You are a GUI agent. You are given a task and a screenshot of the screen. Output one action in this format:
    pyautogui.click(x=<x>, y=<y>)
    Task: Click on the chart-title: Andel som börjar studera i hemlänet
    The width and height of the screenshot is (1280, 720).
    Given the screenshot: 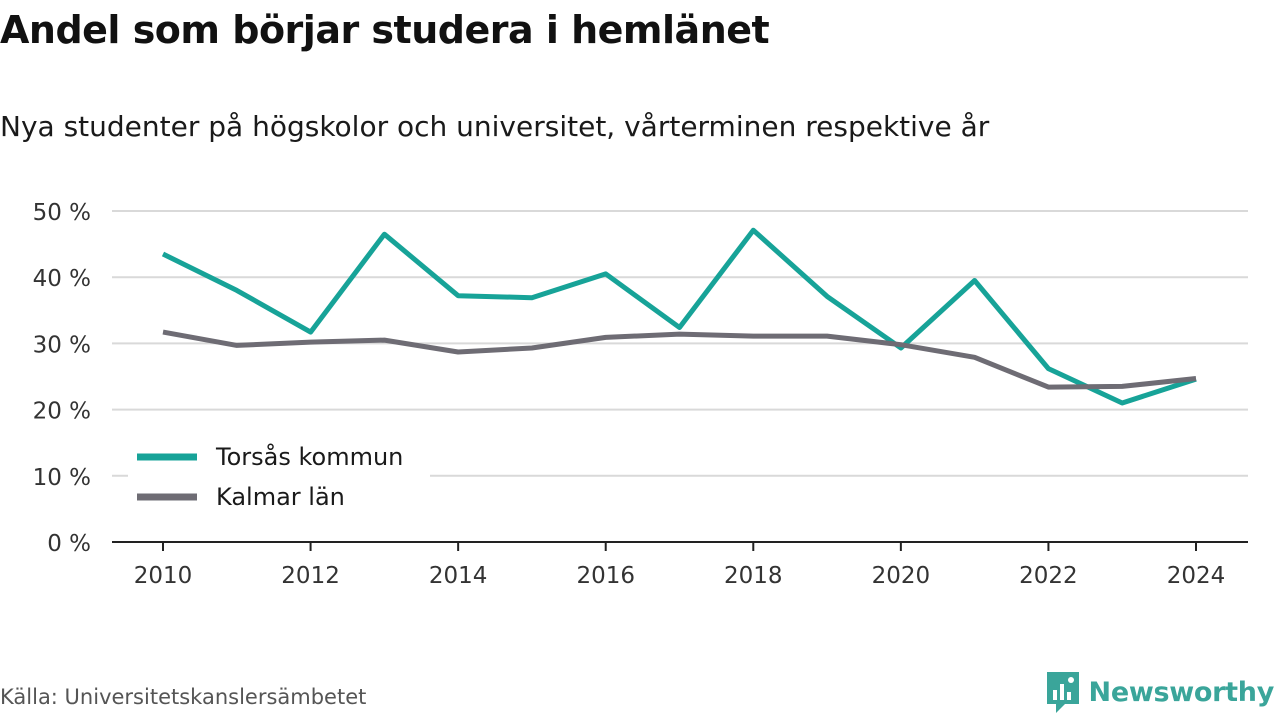 What is the action you would take?
    pyautogui.click(x=385, y=30)
    